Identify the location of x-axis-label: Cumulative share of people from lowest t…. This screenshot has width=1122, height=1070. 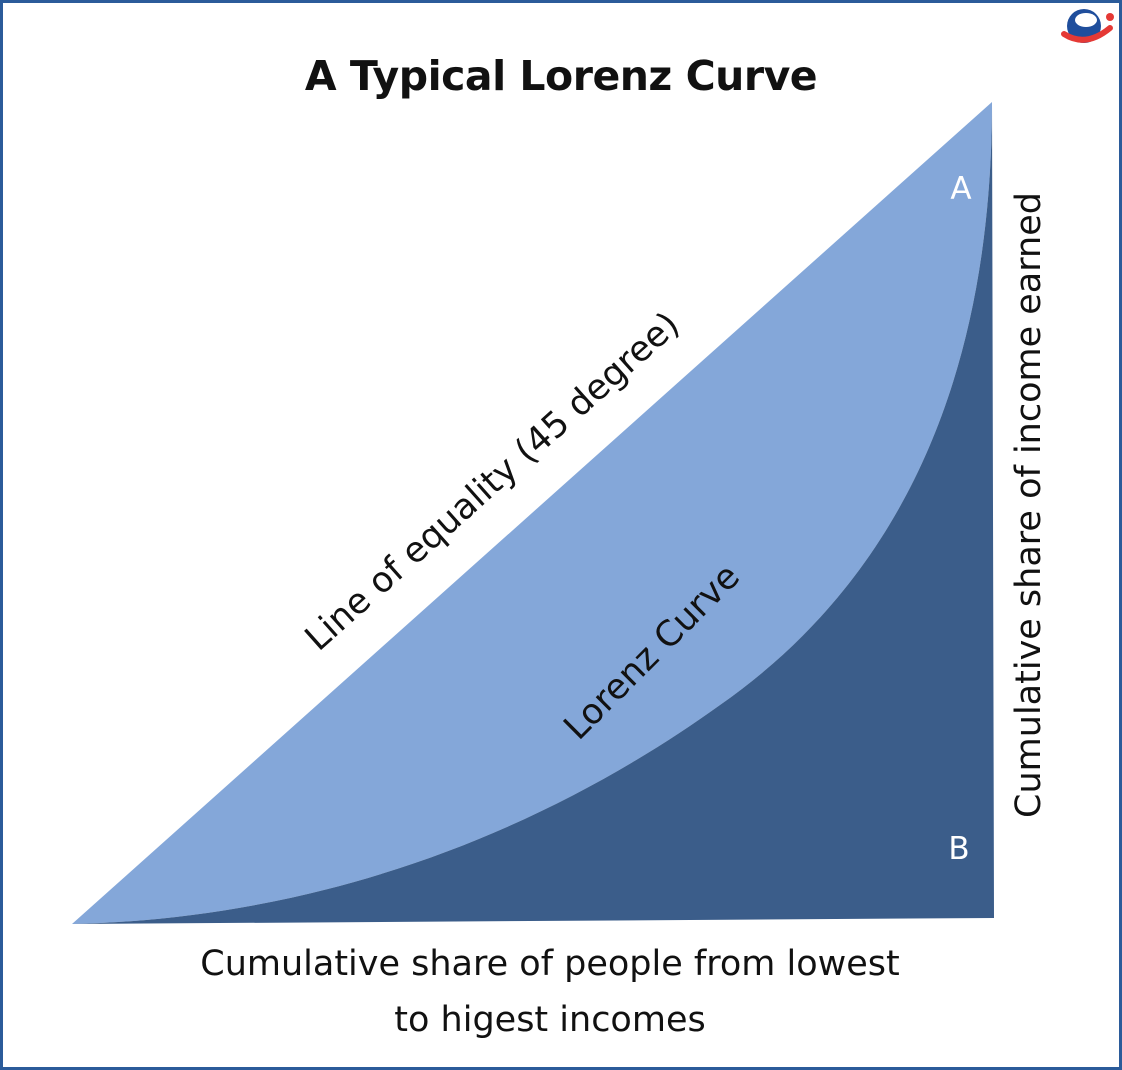
(550, 992).